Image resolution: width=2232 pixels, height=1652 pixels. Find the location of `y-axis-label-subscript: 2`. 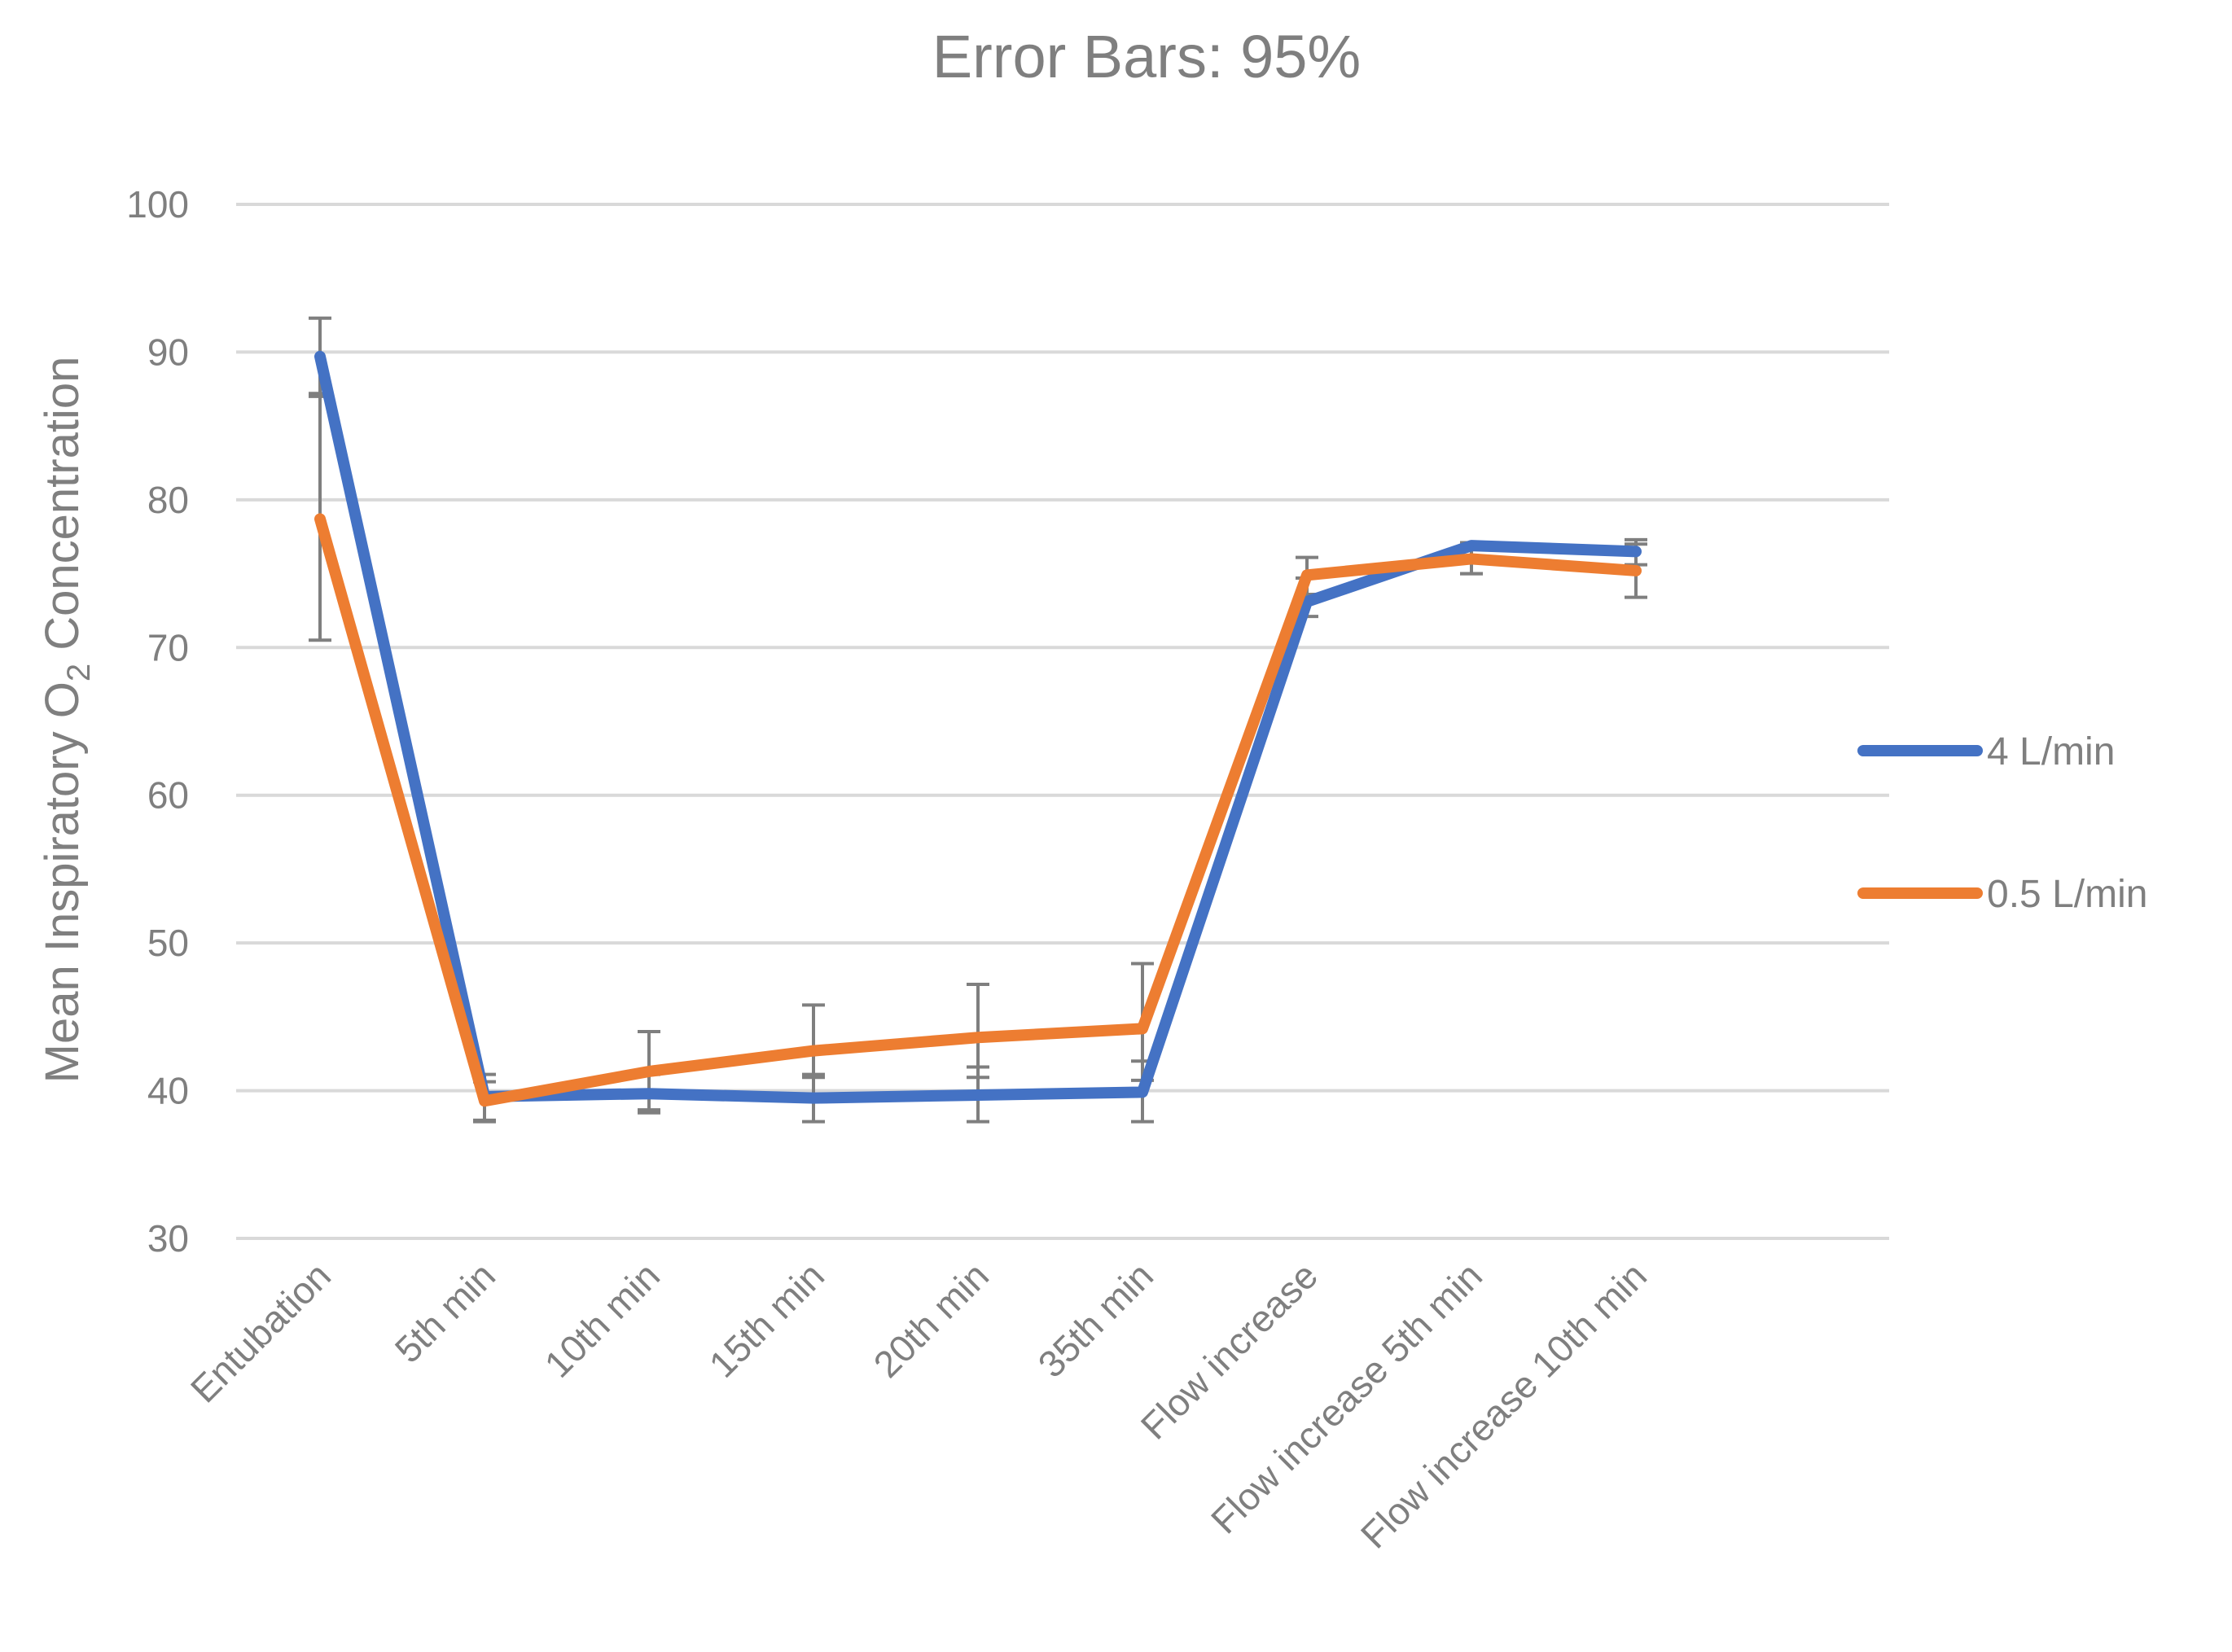

y-axis-label-subscript: 2 is located at coordinates (79, 672).